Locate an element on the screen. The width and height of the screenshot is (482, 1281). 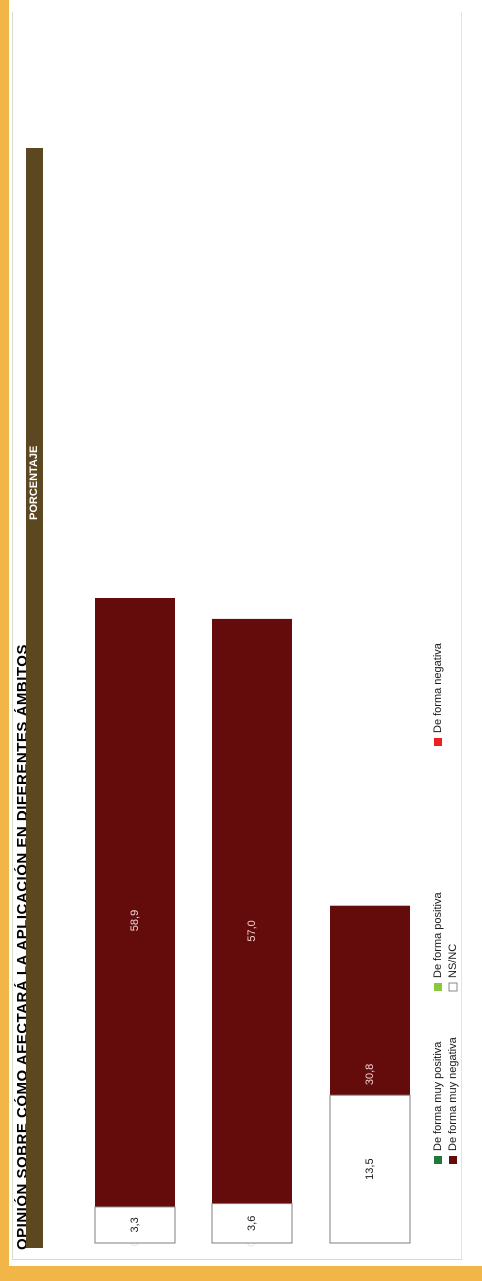
data-label: 13,5 is located at coordinates (370, 1168).